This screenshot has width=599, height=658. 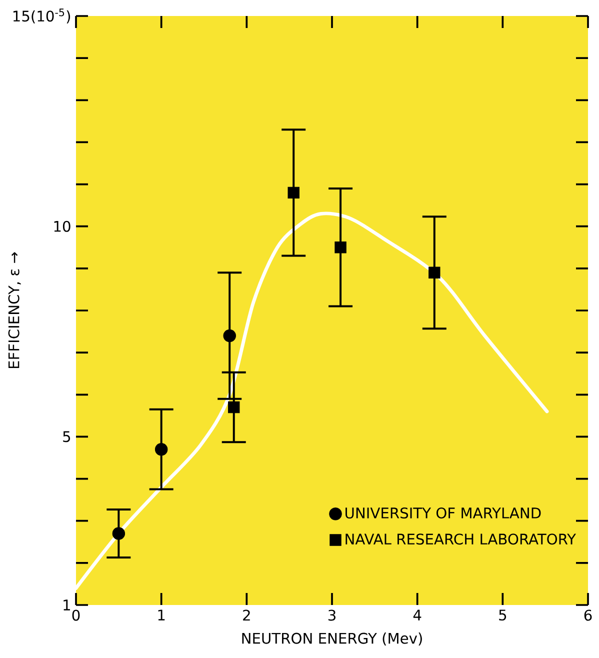 What do you see at coordinates (14, 310) in the screenshot?
I see `y-axis-title: EFFICIENCY, ε →` at bounding box center [14, 310].